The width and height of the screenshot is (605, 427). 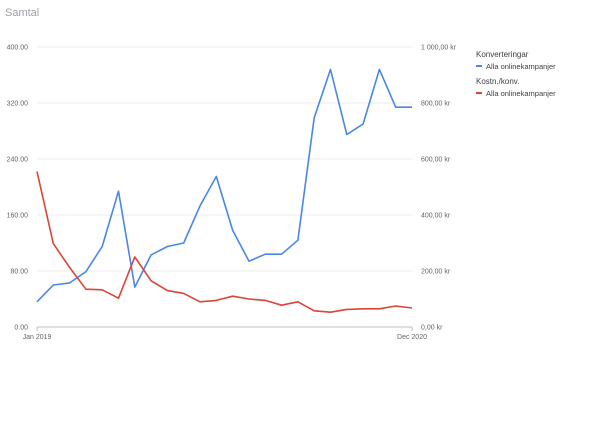 What do you see at coordinates (439, 48) in the screenshot?
I see `y-right-tick-label: 1 000,00 kr` at bounding box center [439, 48].